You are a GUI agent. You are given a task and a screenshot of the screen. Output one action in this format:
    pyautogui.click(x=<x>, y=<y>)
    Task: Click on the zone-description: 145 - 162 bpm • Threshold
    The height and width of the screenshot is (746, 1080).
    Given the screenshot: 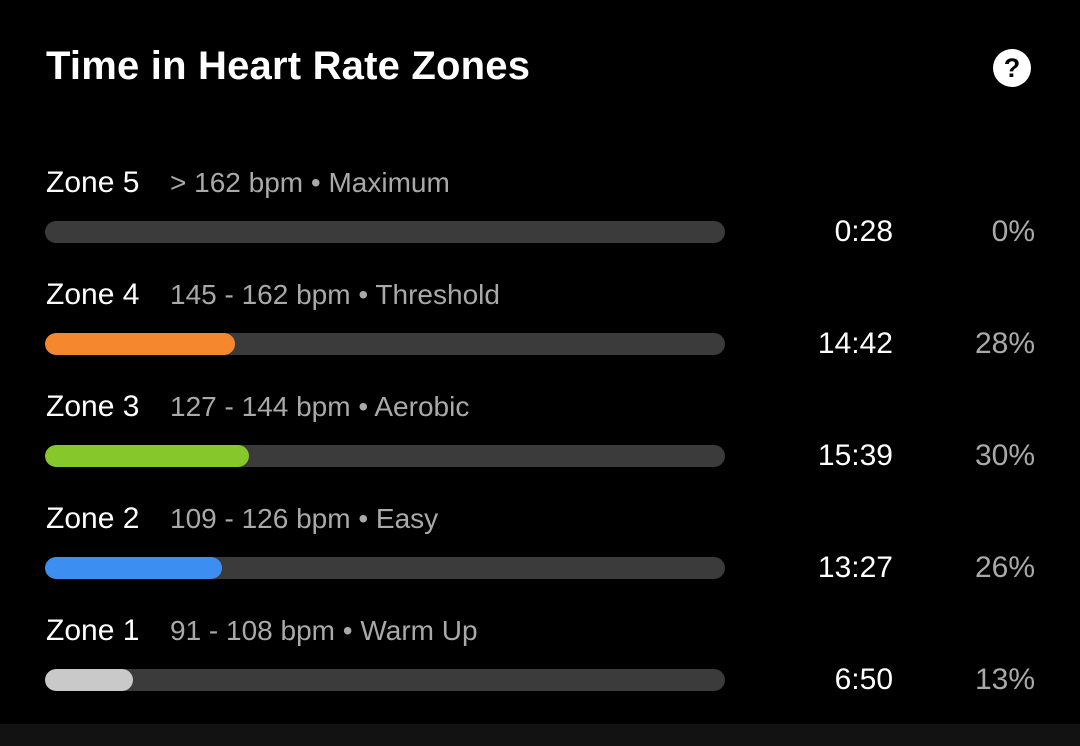 What is the action you would take?
    pyautogui.click(x=335, y=294)
    